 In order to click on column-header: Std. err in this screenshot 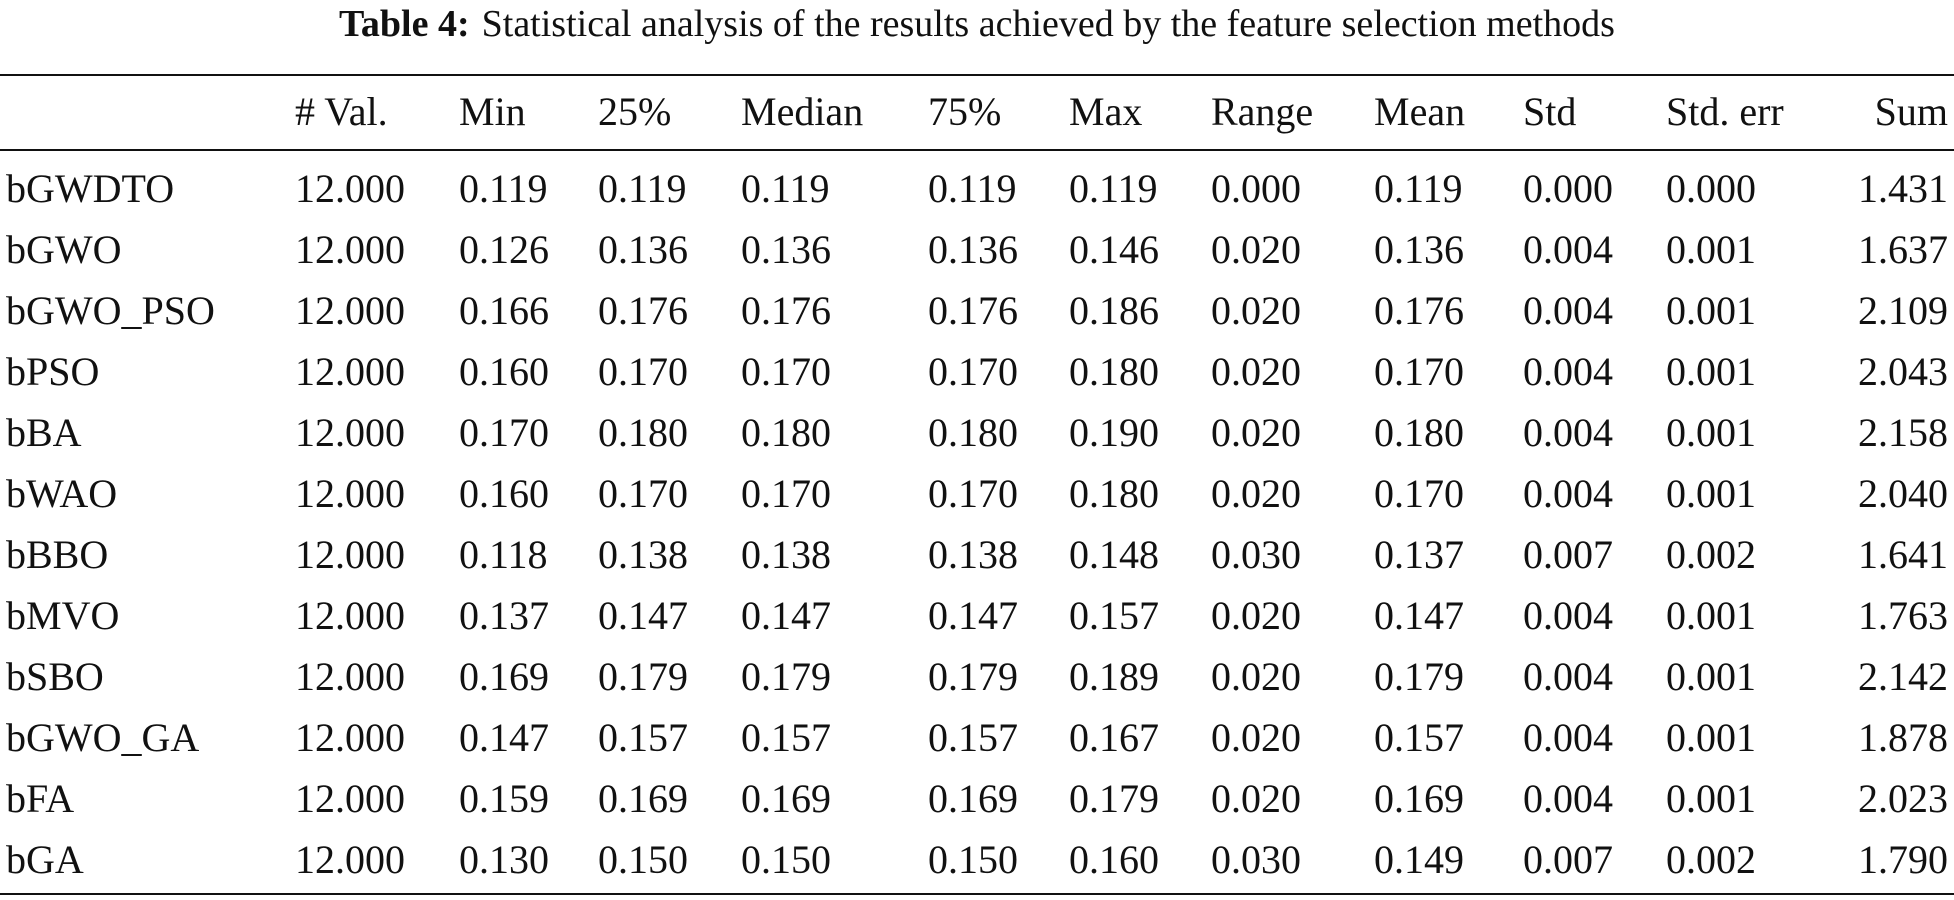, I will do `click(1725, 111)`.